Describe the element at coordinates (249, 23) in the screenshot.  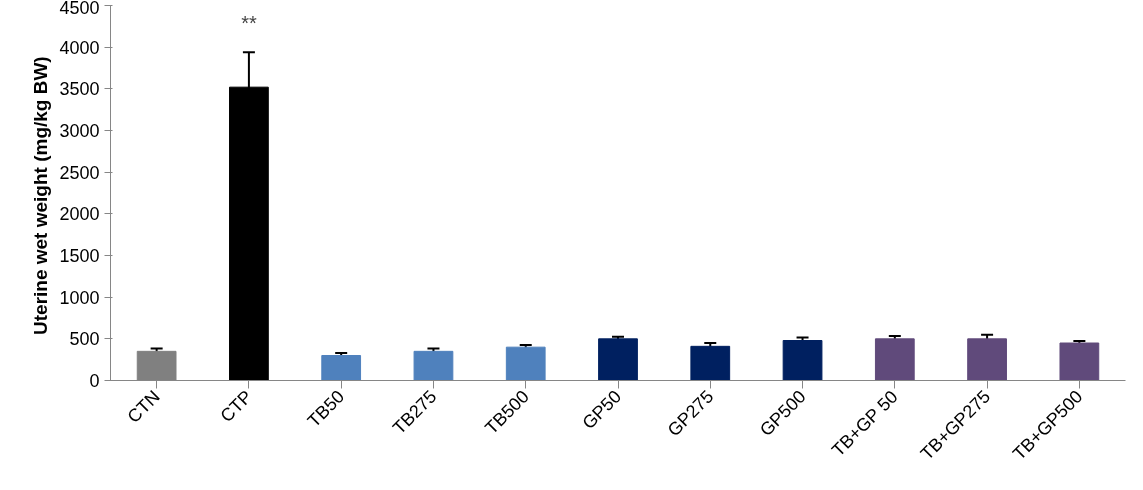
I see `annotation: **` at that location.